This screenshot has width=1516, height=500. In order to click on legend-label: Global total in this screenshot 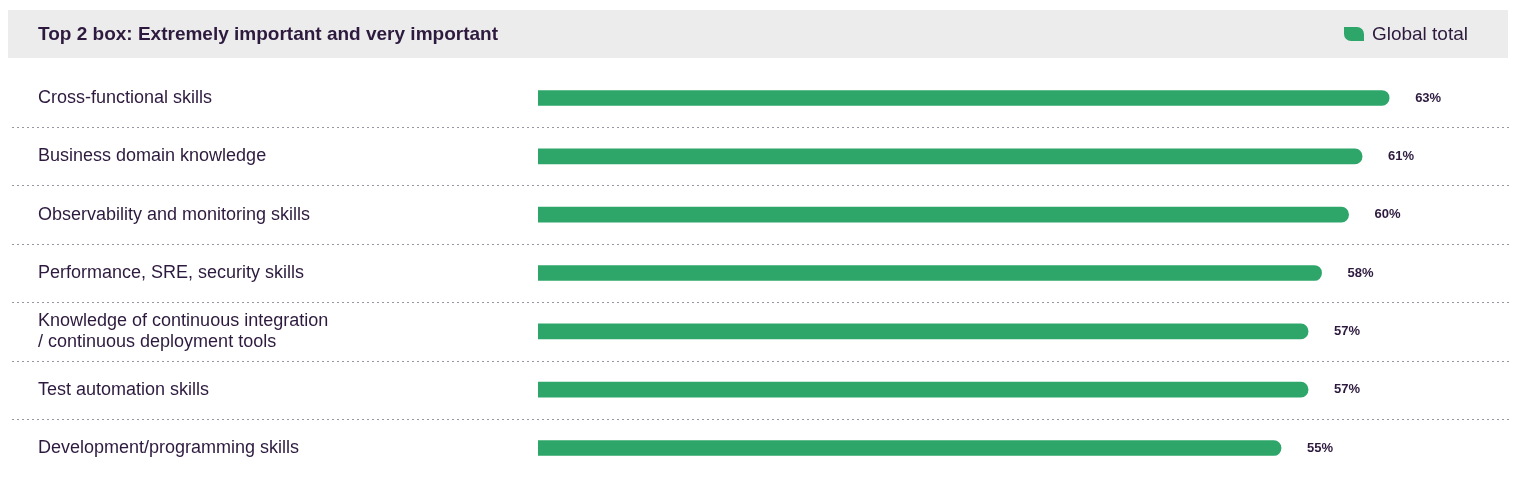, I will do `click(1419, 34)`.